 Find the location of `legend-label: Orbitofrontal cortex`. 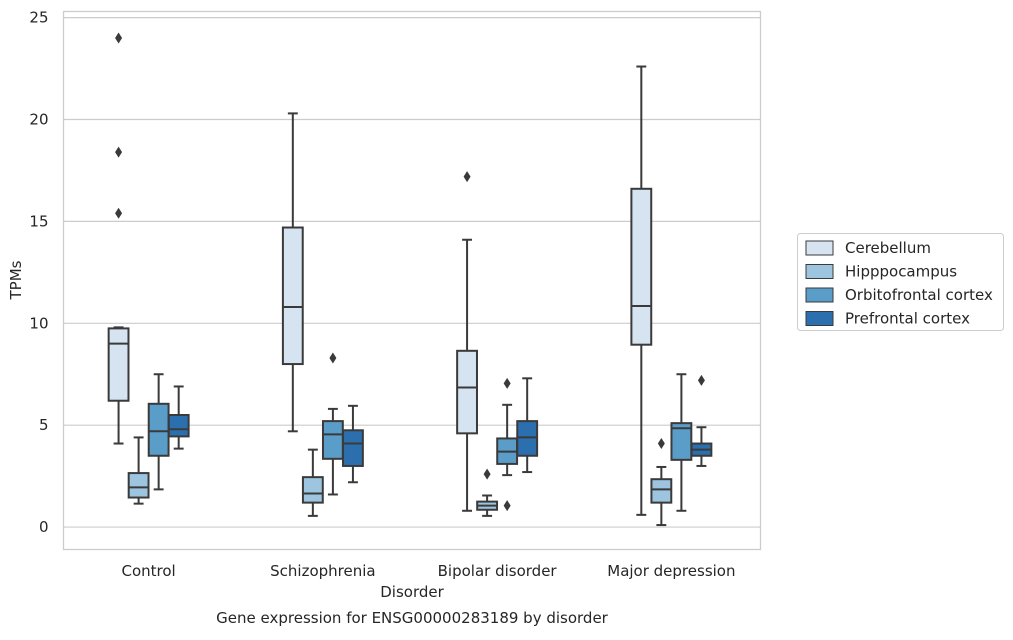

legend-label: Orbitofrontal cortex is located at coordinates (919, 295).